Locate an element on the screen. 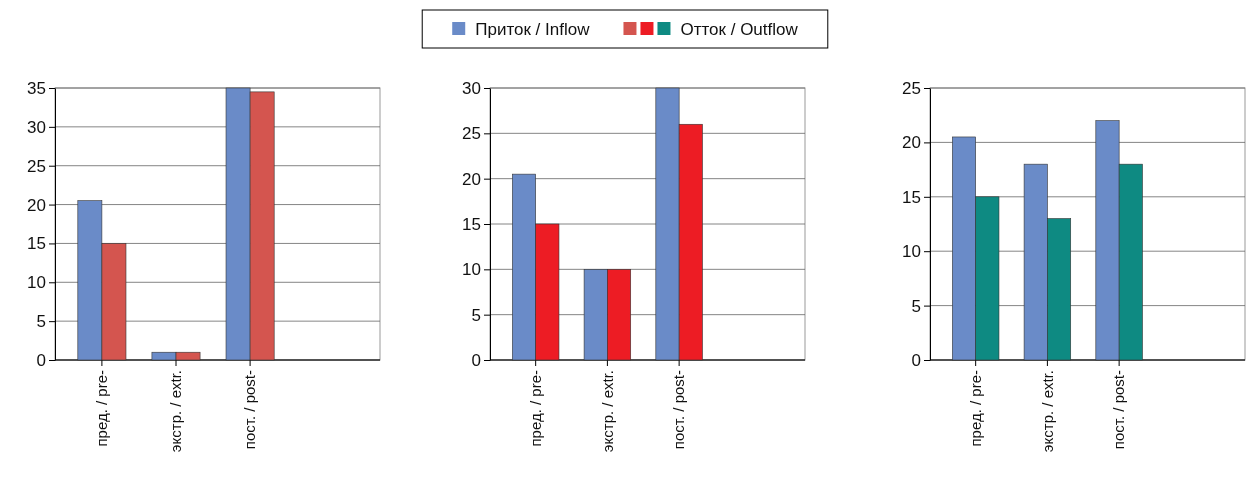  legend-label: Приток / Inflow is located at coordinates (533, 29).